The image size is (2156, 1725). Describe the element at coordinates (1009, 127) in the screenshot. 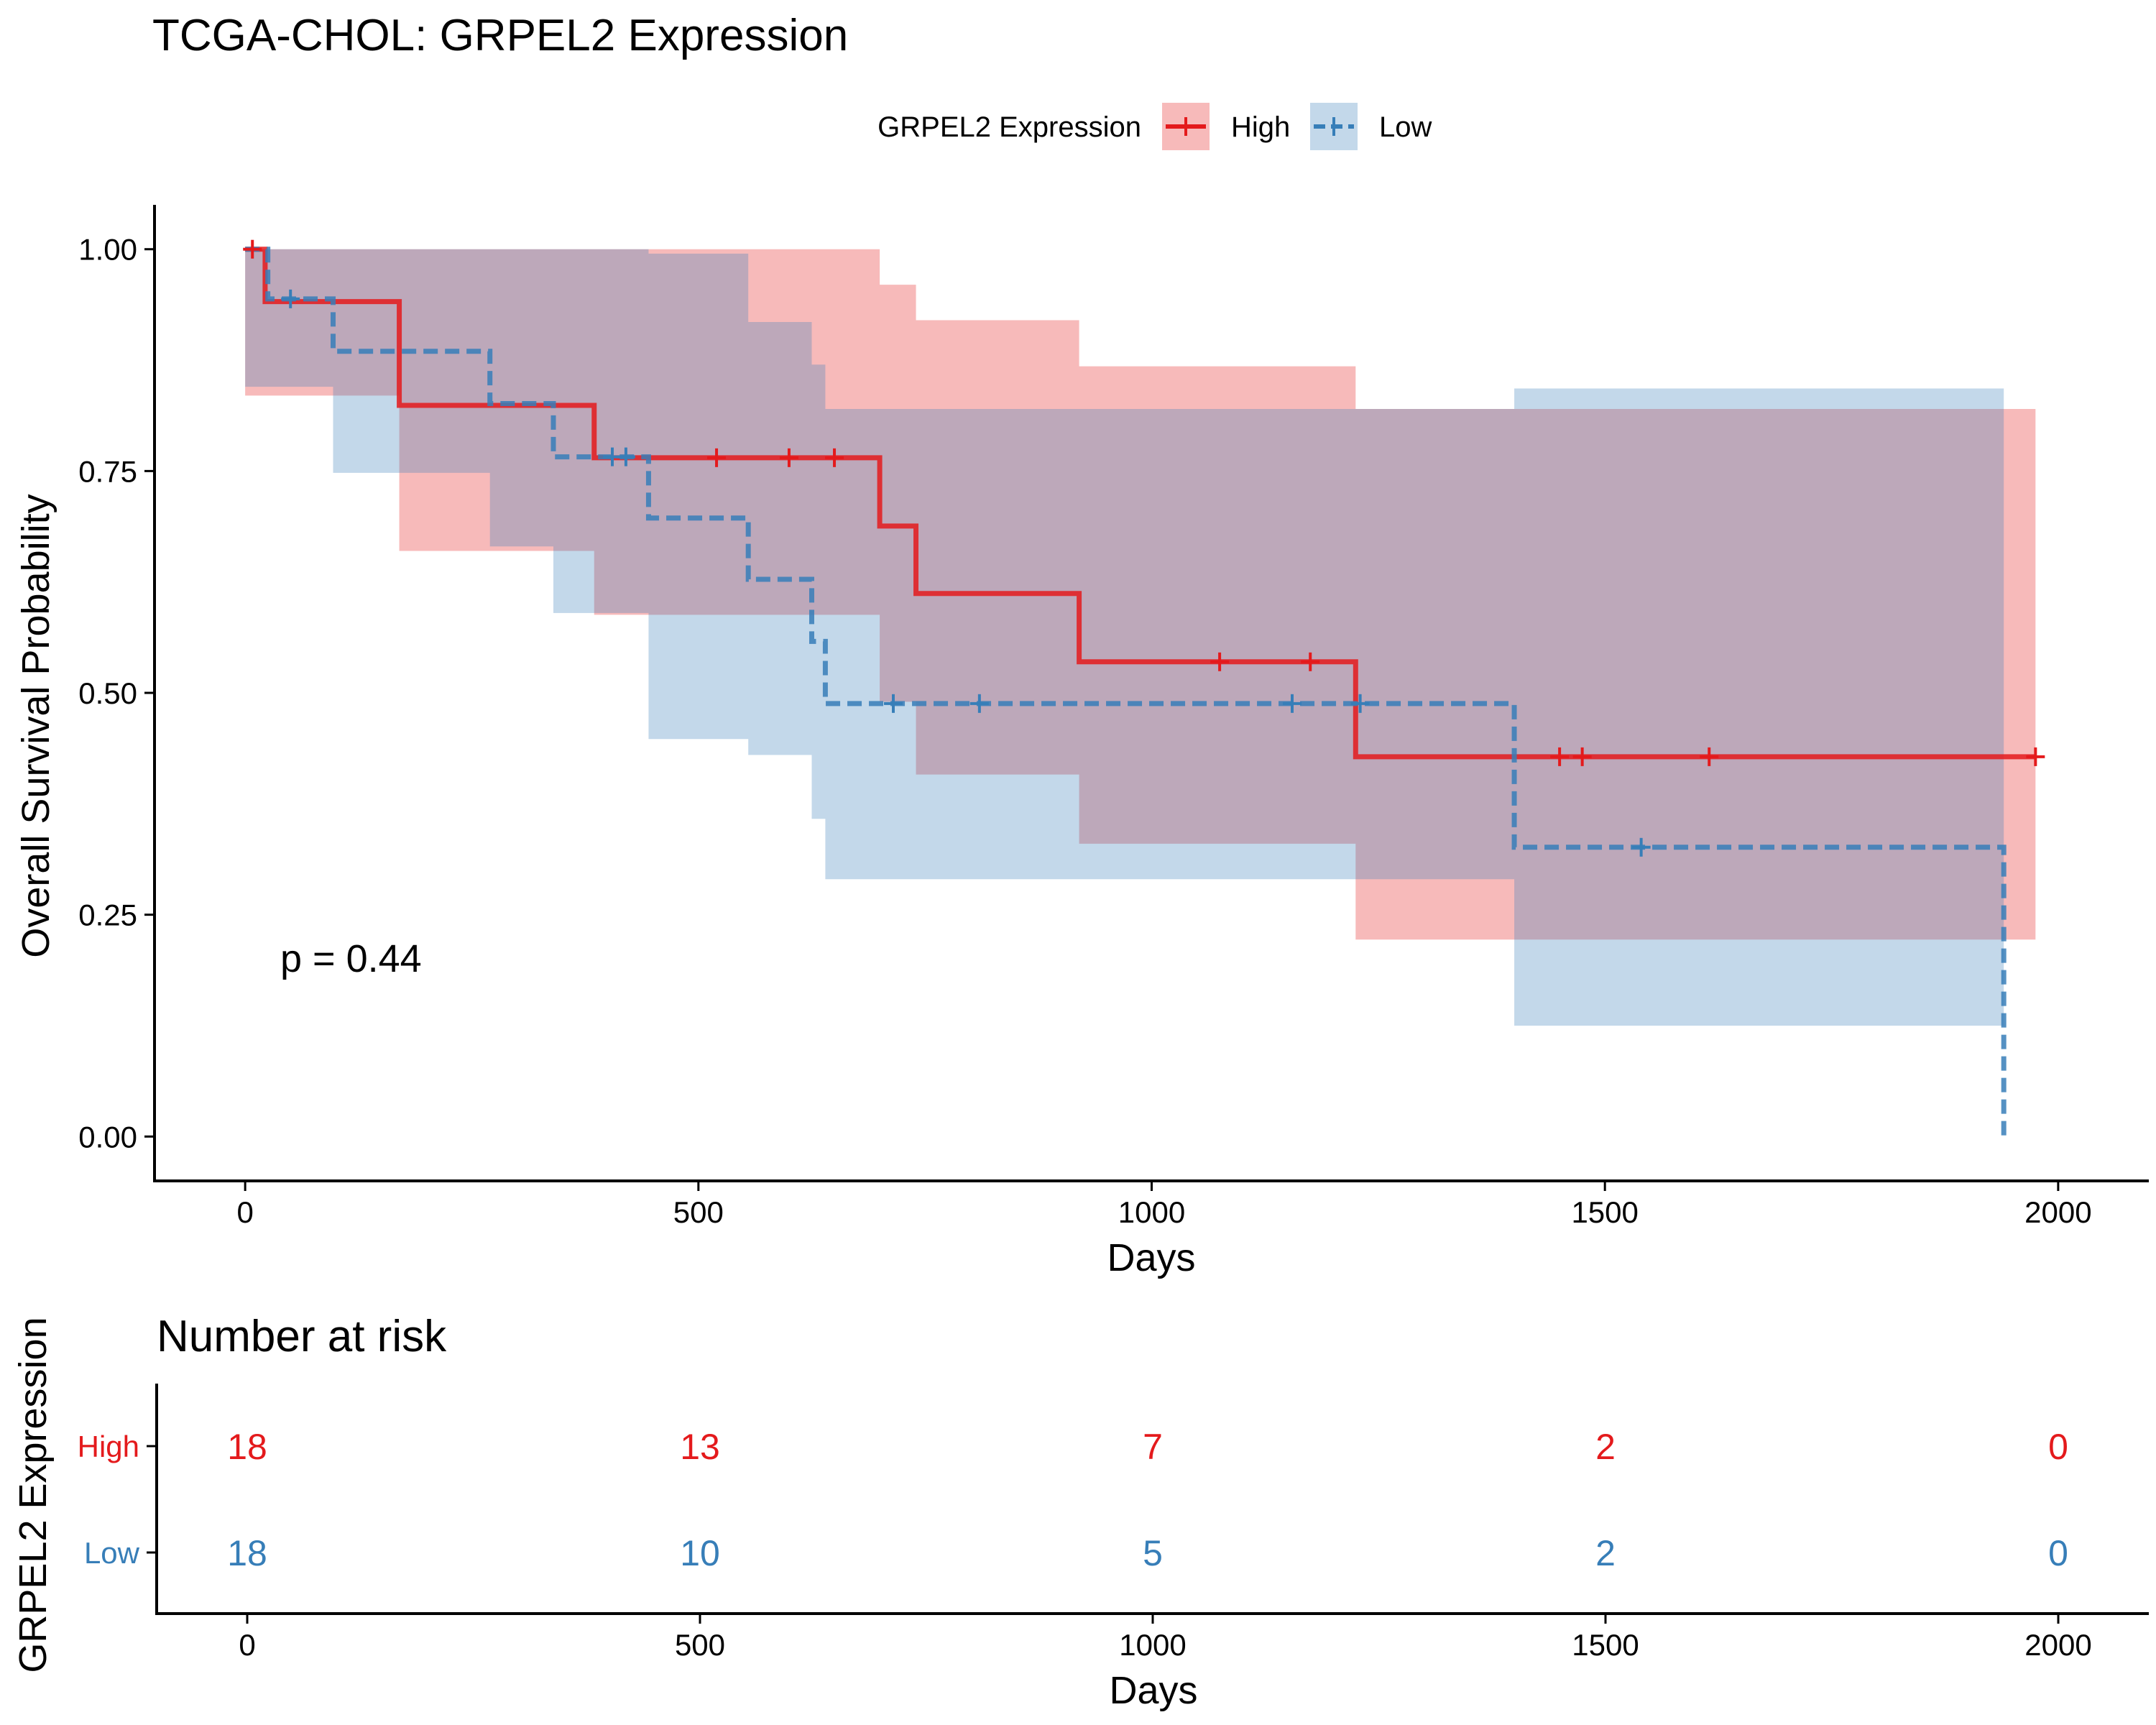

I see `legend-title: GRPEL2 Expression` at that location.